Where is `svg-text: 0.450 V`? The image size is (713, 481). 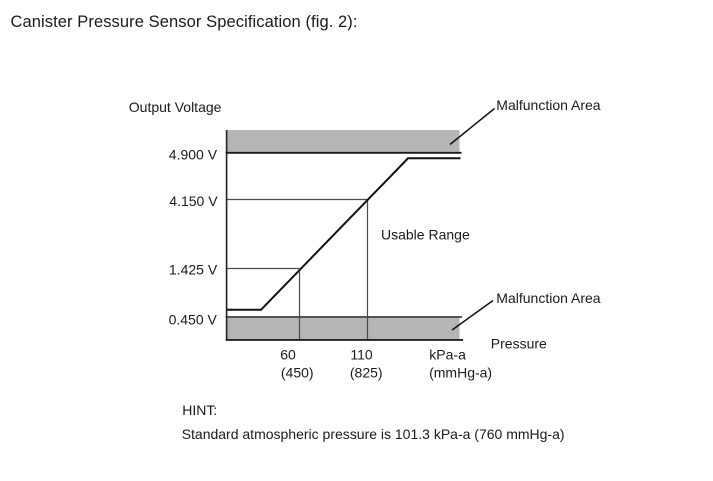 svg-text: 0.450 V is located at coordinates (193, 320).